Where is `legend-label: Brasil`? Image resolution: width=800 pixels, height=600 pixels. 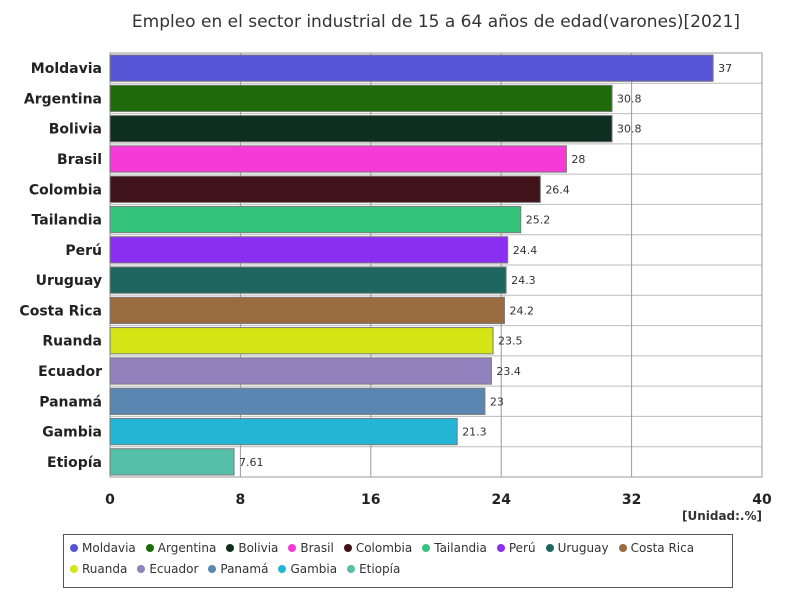 legend-label: Brasil is located at coordinates (317, 548).